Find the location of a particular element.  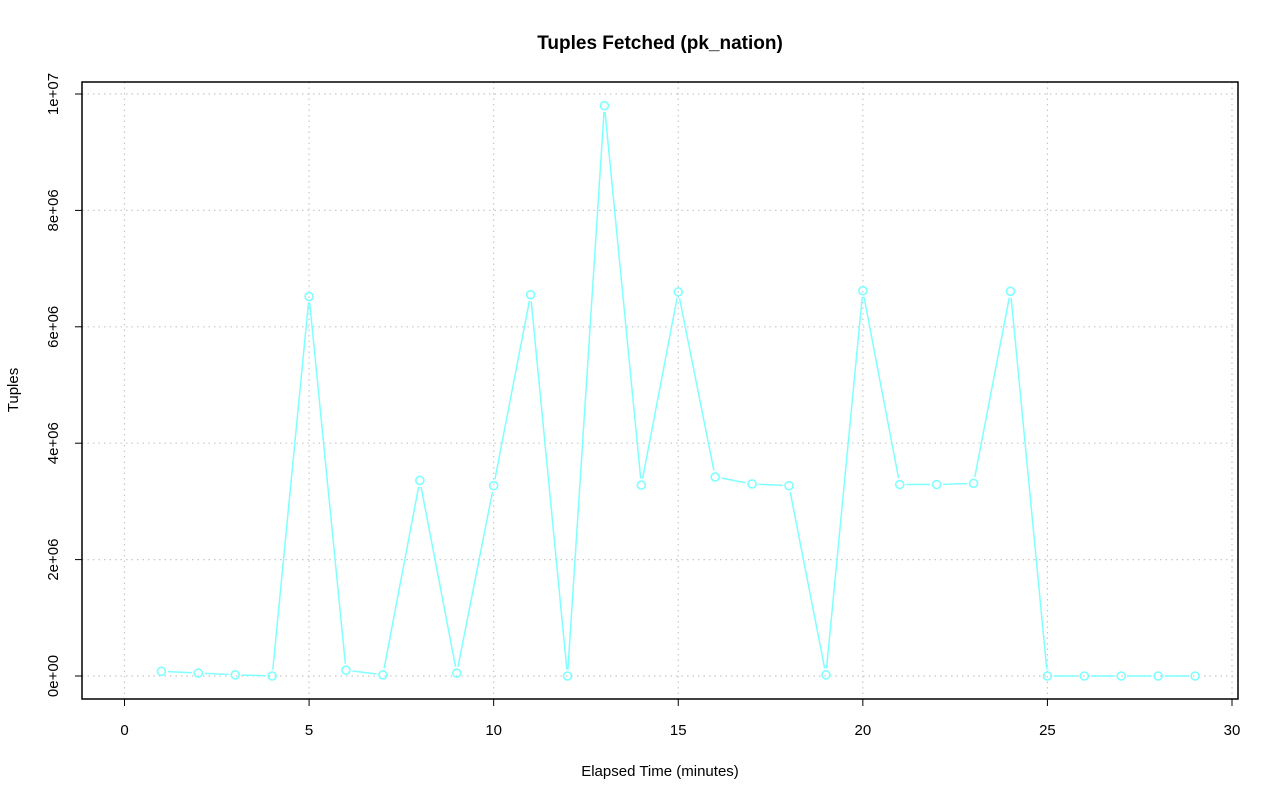

x-axis: 0 5 10 15 20 25 30 is located at coordinates (680, 718).